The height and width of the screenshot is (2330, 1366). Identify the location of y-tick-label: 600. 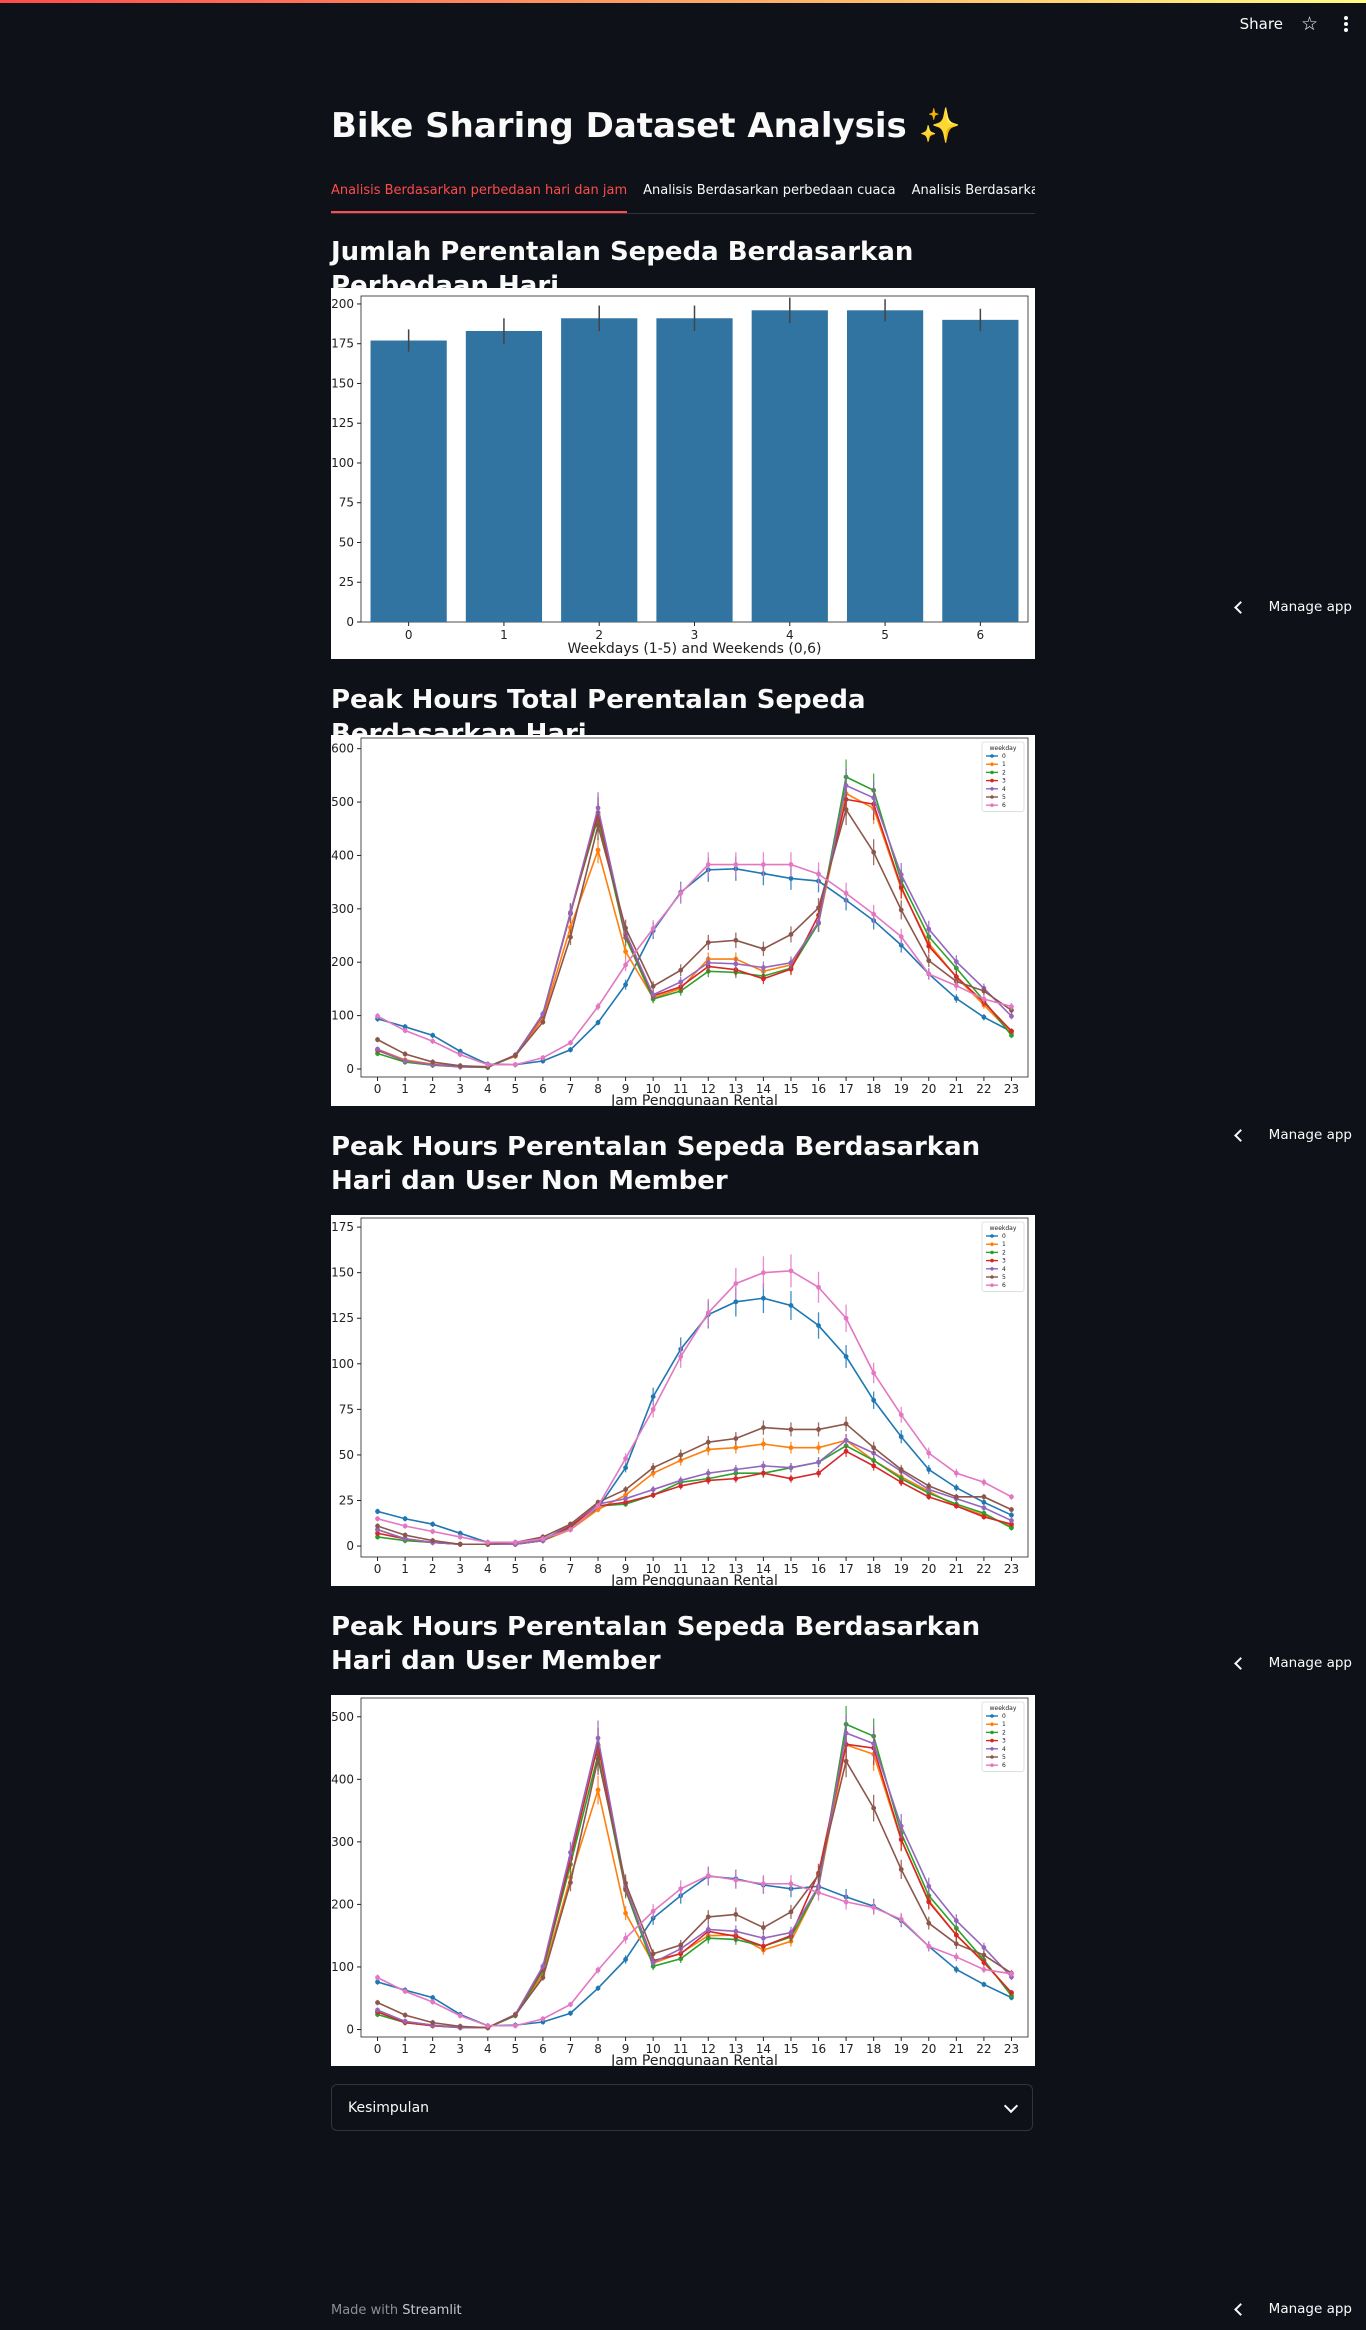
(342, 749).